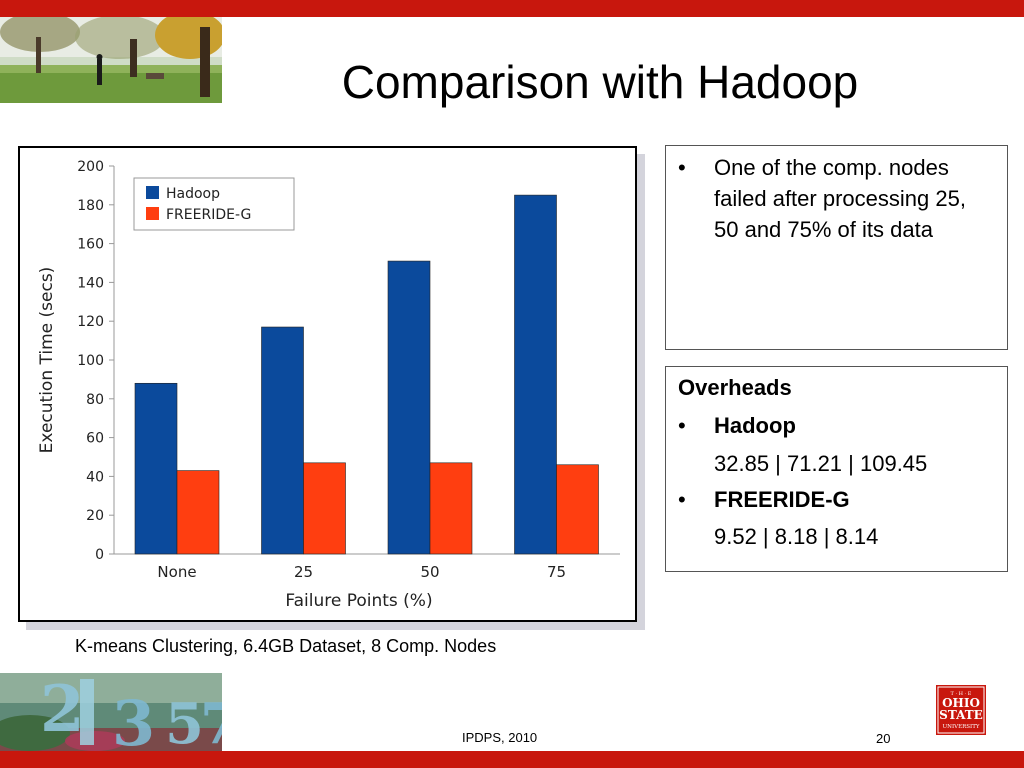  I want to click on y-tick-label: 100, so click(90, 361).